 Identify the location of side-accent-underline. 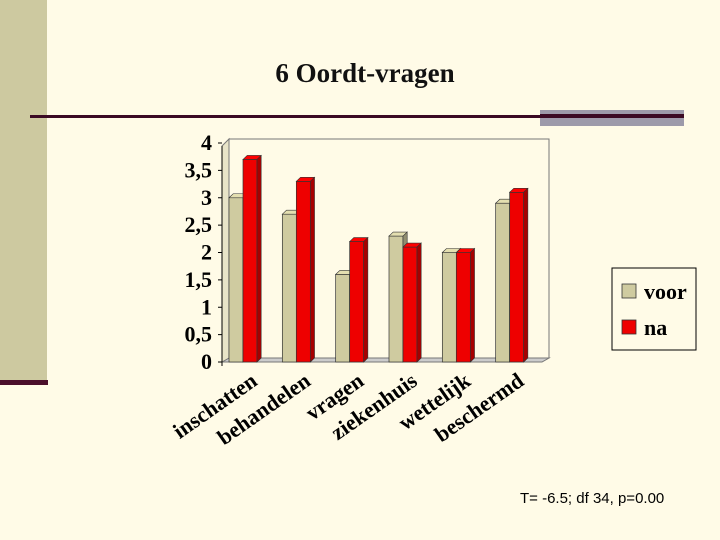
(24, 382).